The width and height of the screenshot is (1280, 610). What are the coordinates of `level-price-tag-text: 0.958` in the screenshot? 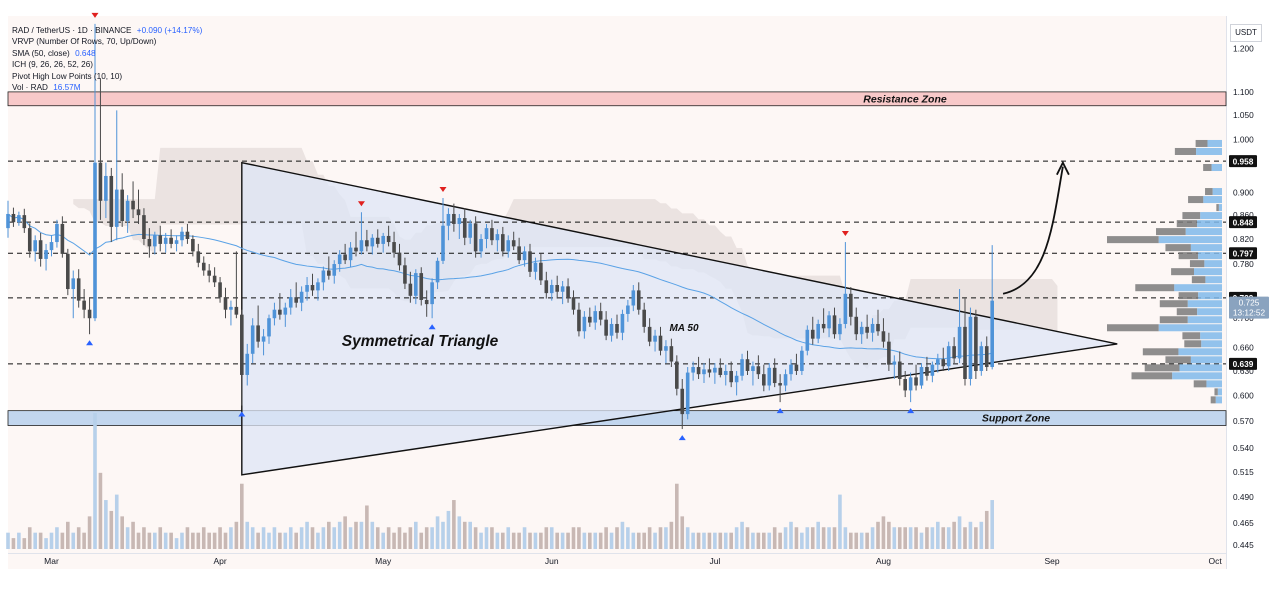 It's located at (1243, 161).